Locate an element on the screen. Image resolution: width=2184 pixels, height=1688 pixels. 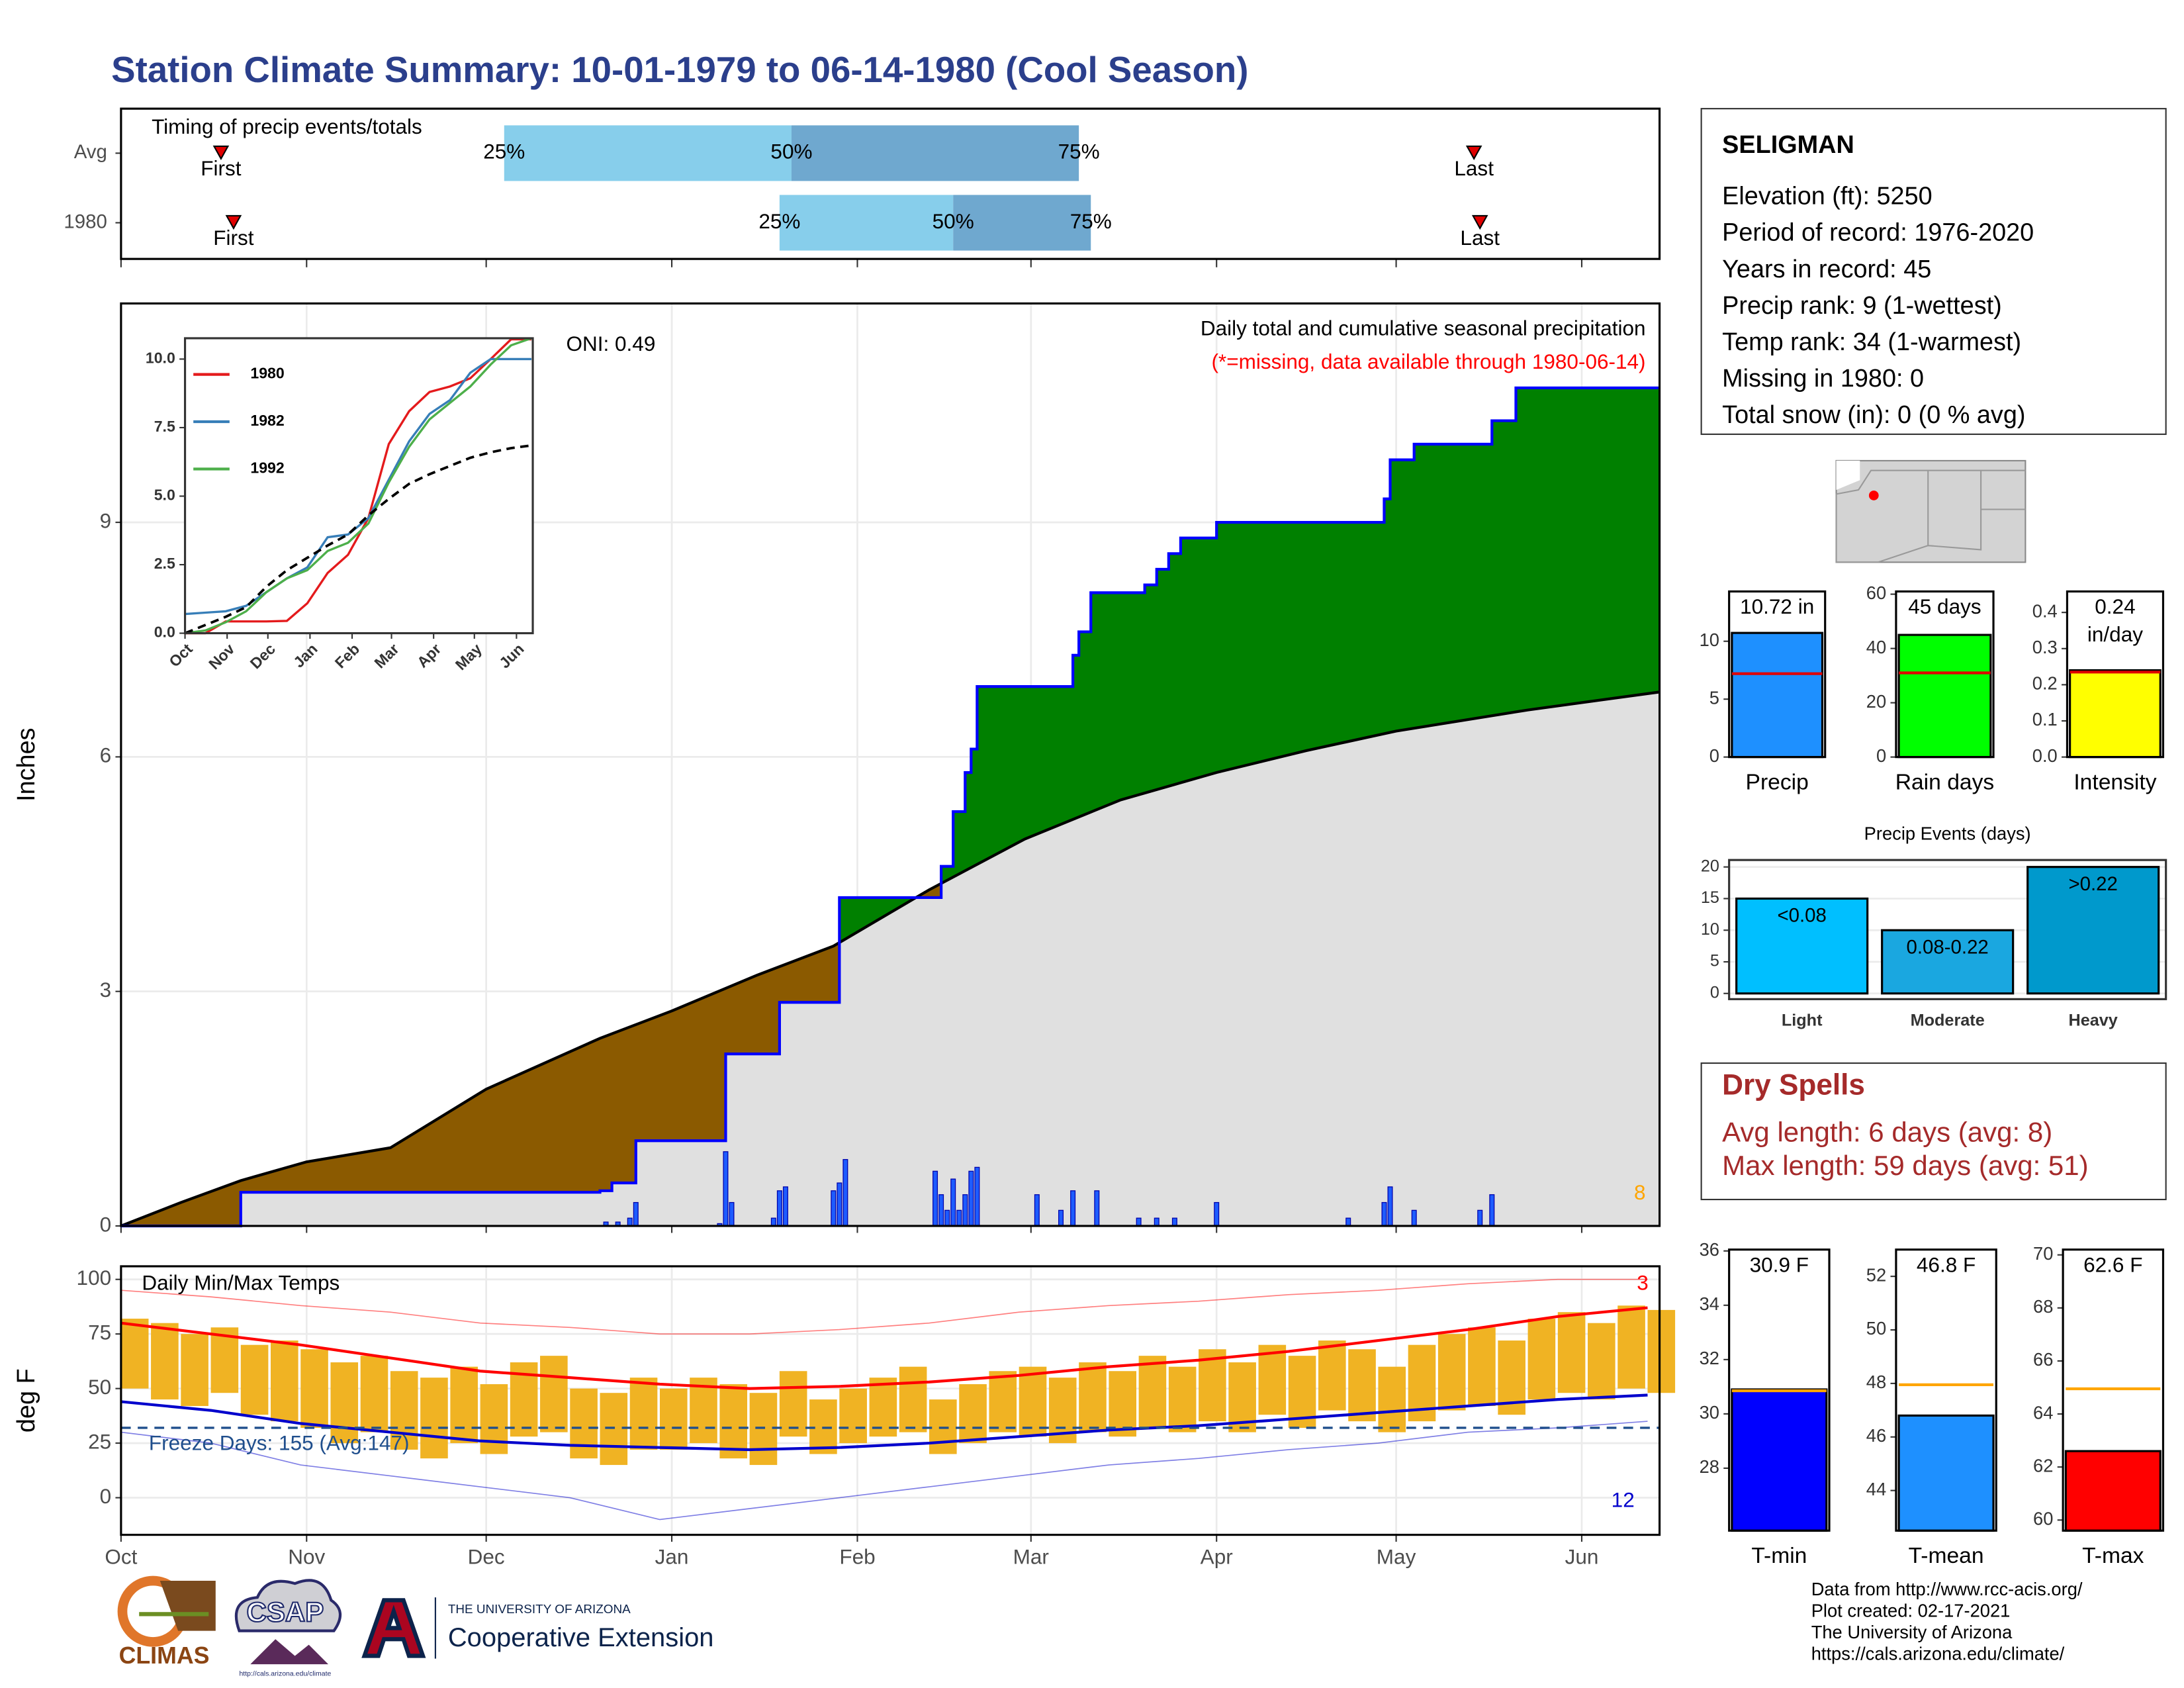
value-label-box: 10.72 in is located at coordinates (1777, 608).